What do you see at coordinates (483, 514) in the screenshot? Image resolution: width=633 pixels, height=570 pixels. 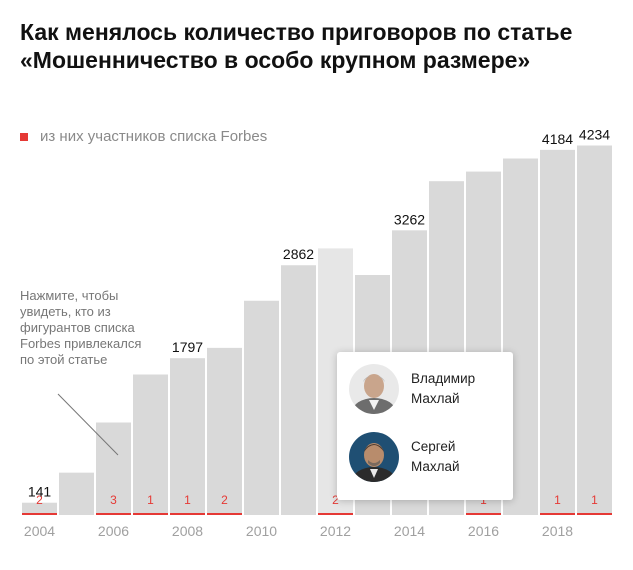 I see `forbes-bar-2016` at bounding box center [483, 514].